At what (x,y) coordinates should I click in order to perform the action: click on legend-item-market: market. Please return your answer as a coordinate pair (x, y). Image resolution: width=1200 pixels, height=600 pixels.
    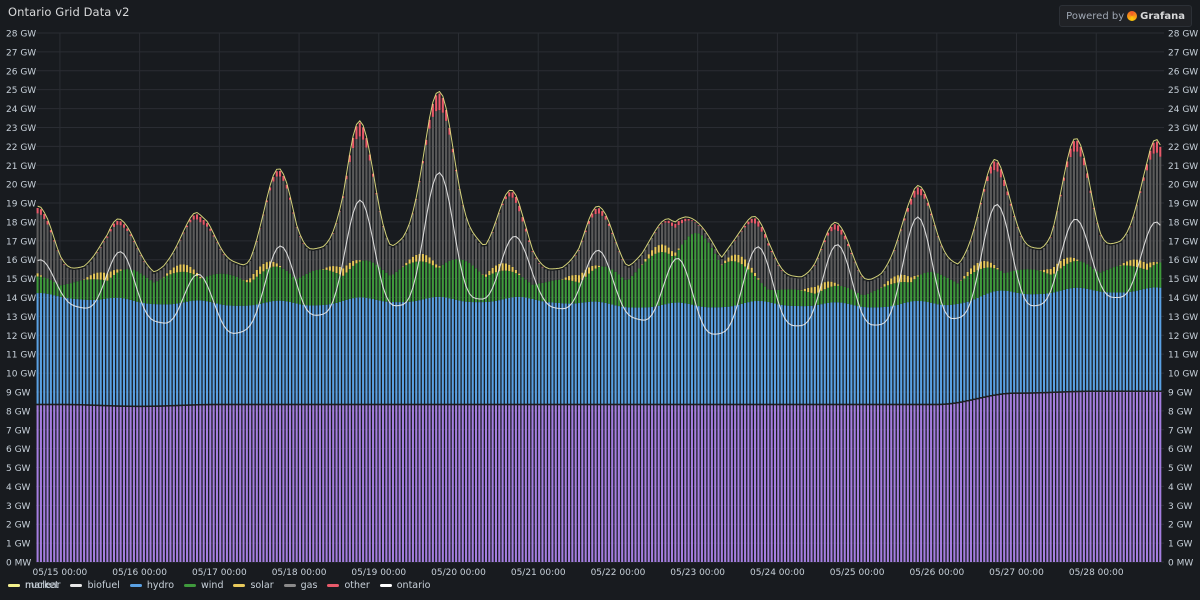
    Looking at the image, I should click on (33, 585).